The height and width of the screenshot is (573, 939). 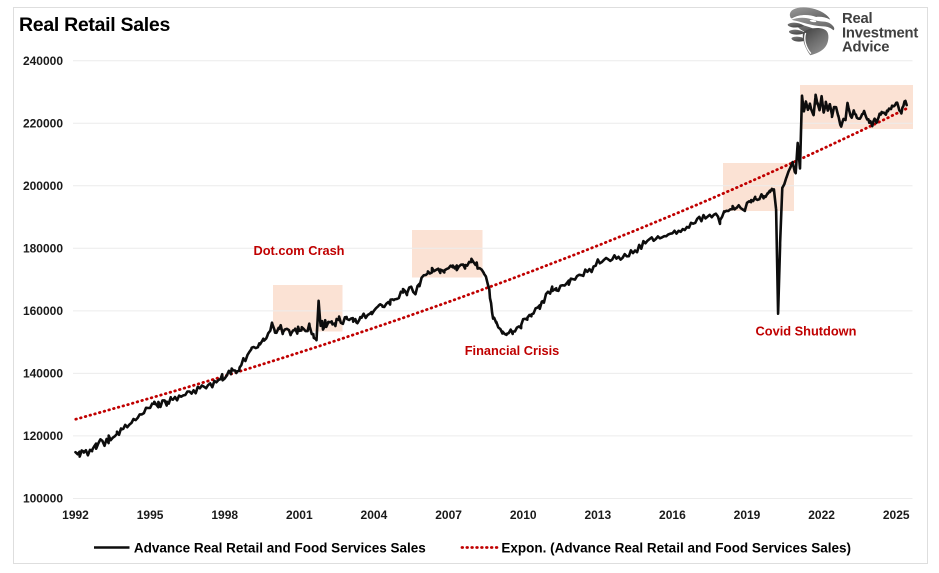 I want to click on svg-text: 2019, so click(x=747, y=515).